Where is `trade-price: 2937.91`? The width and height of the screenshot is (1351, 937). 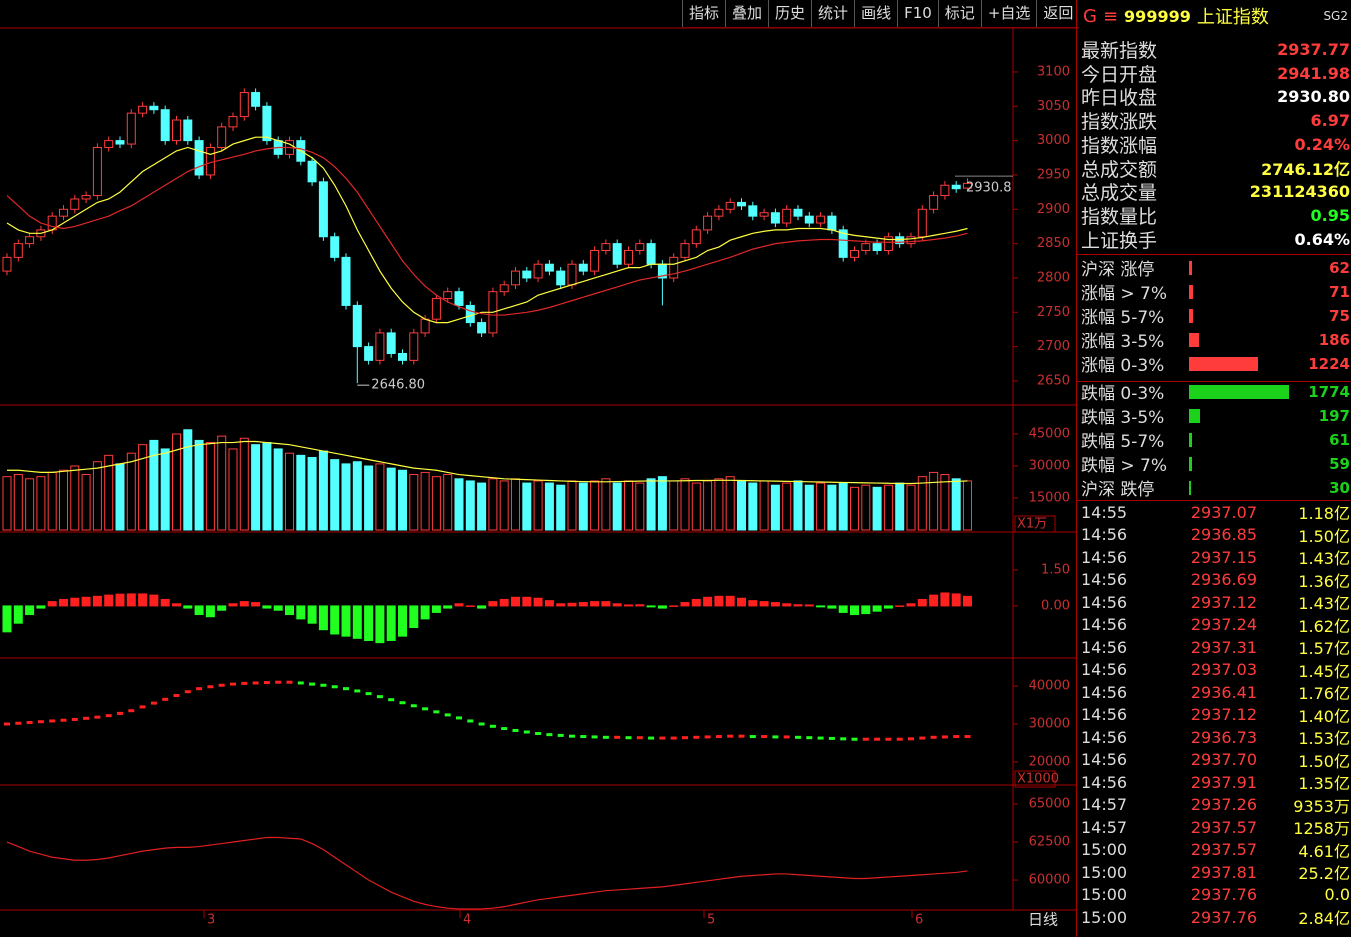 trade-price: 2937.91 is located at coordinates (1223, 782).